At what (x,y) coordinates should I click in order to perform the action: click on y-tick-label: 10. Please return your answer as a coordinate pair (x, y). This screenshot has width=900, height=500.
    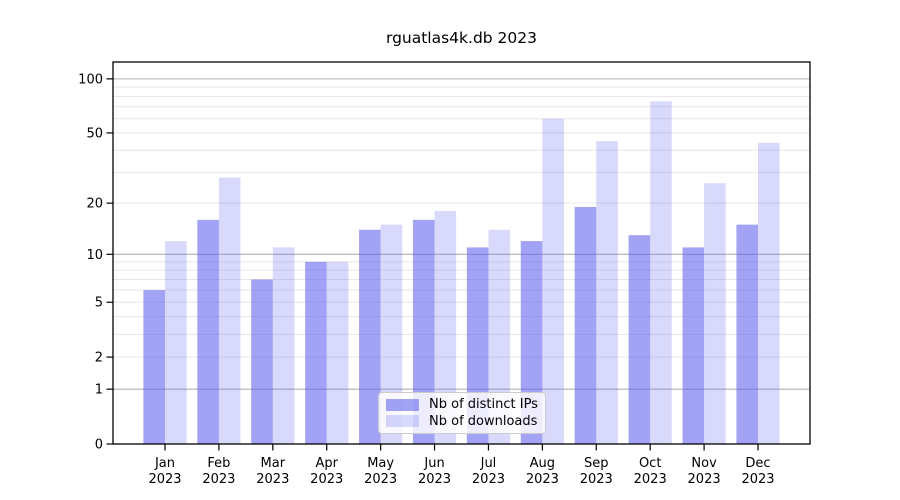
    Looking at the image, I should click on (94, 255).